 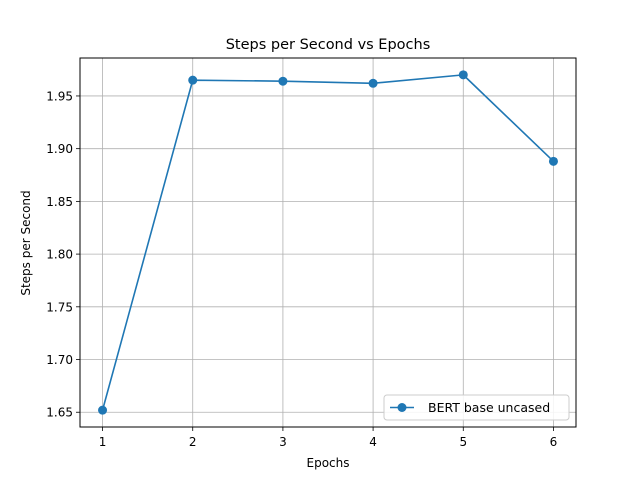 I want to click on x-tick-label: 1, so click(x=103, y=442).